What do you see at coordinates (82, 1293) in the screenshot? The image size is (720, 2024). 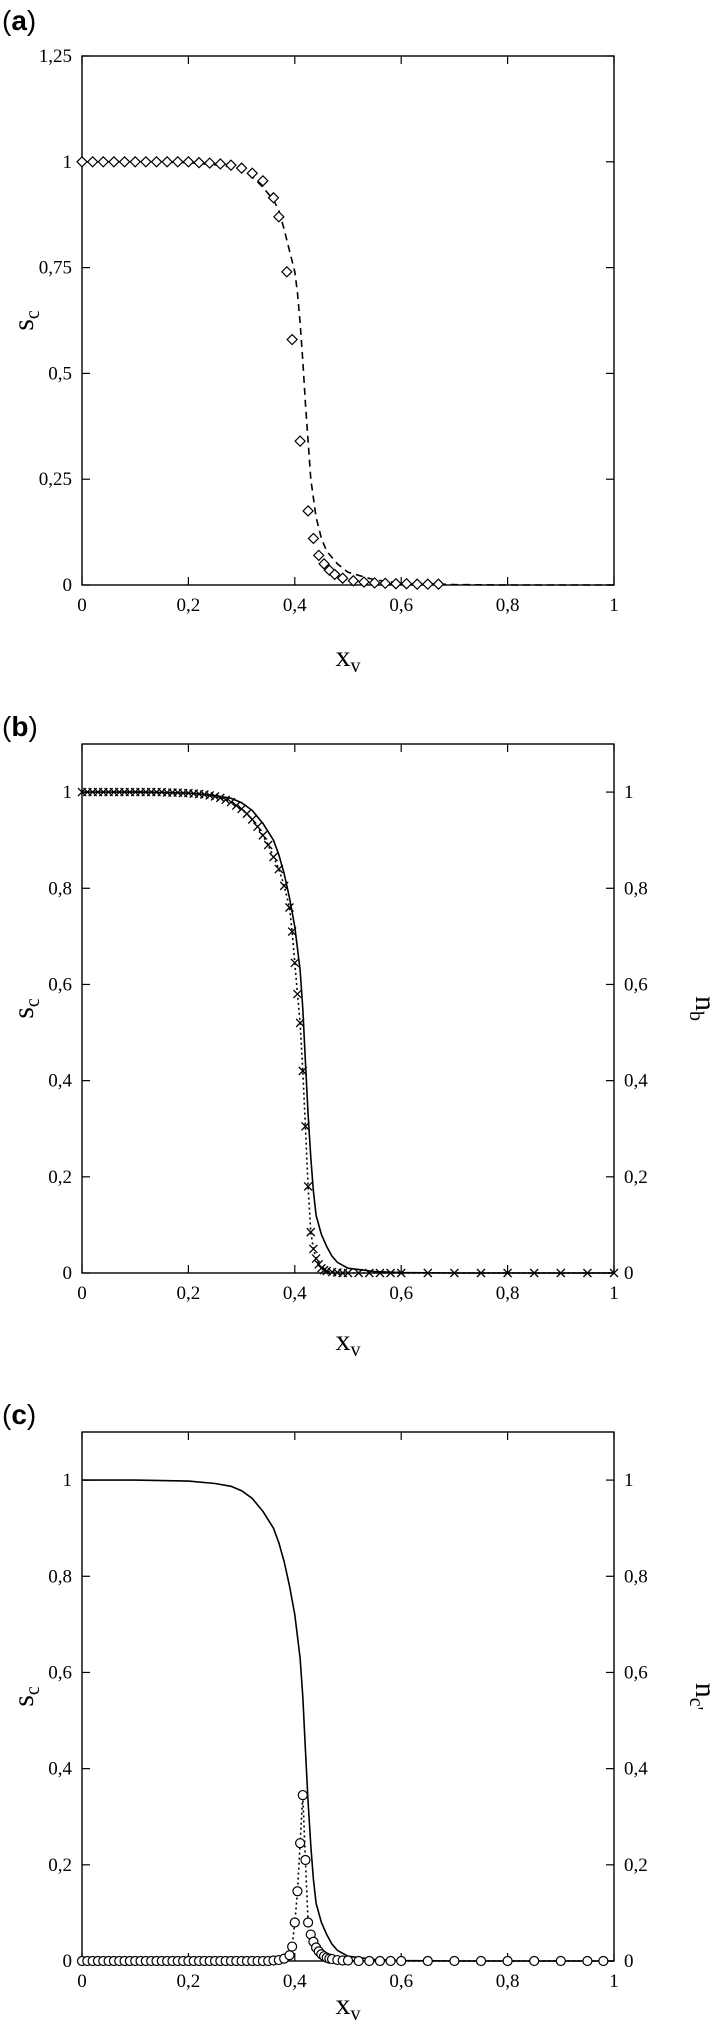 I see `x-tick-label: 0` at bounding box center [82, 1293].